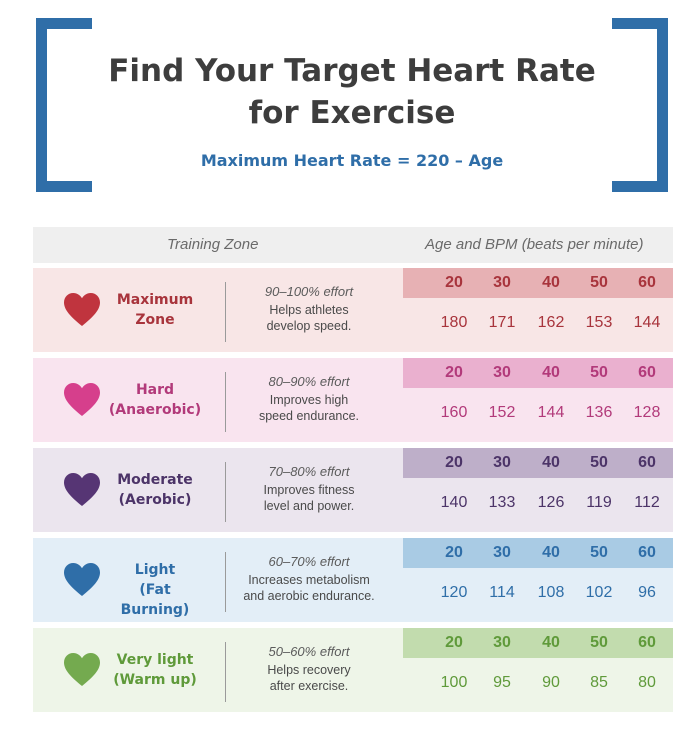  I want to click on bpm-cell: 95, so click(502, 682).